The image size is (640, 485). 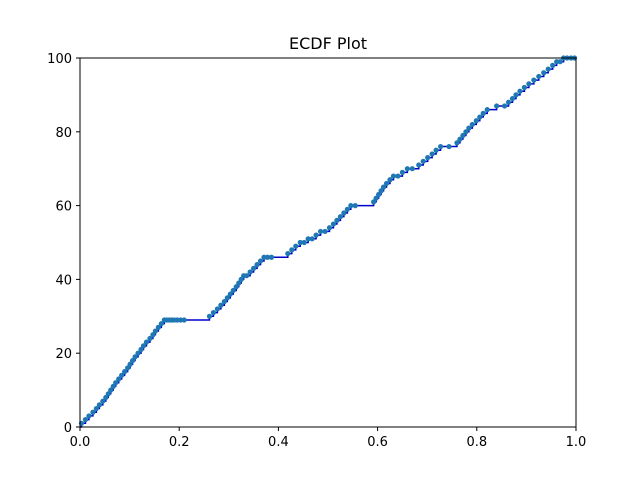 I want to click on x-tick-label: 1.0, so click(x=576, y=442).